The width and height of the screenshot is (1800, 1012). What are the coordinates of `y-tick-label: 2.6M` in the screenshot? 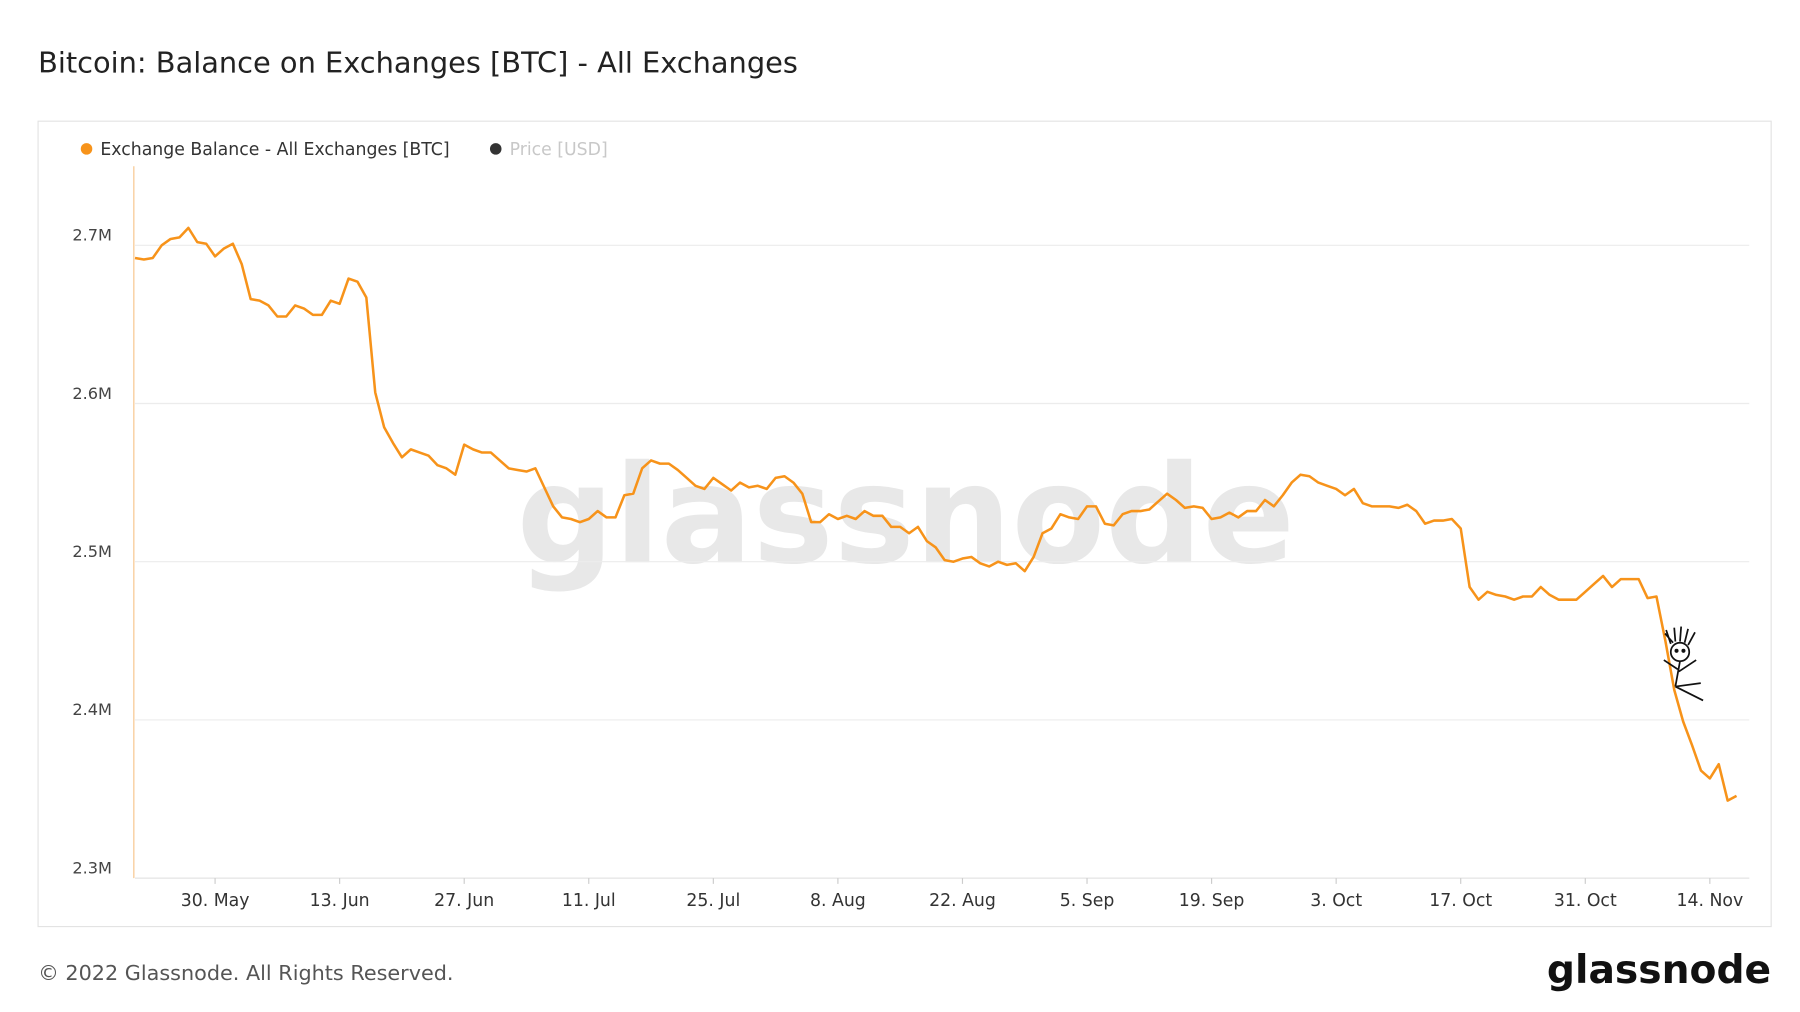 It's located at (92, 393).